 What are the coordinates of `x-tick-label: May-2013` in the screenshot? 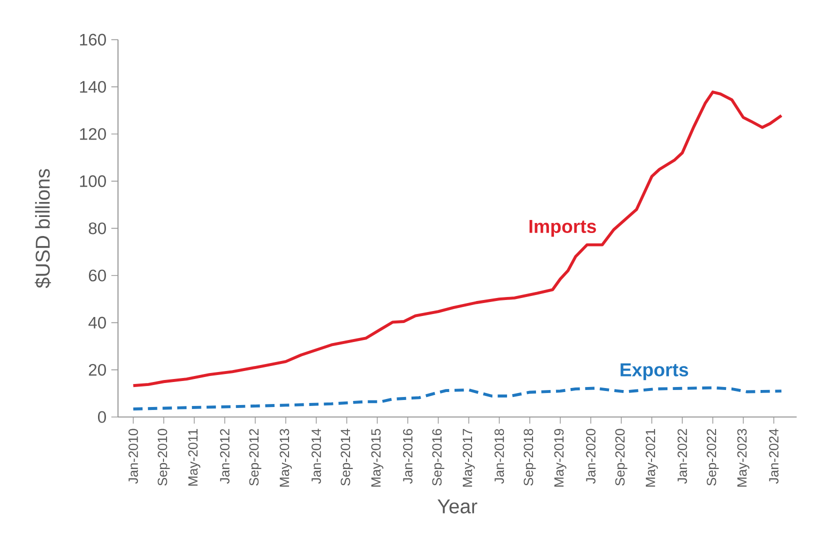 It's located at (286, 457).